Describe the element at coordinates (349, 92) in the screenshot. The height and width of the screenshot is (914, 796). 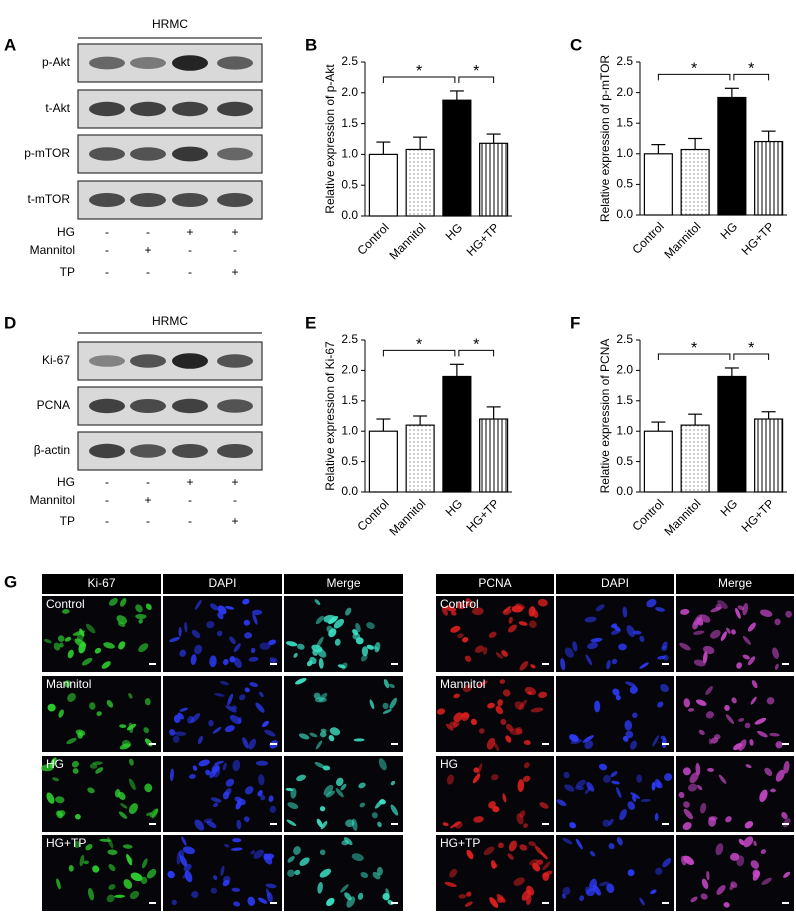
I see `y-tick-label: 2.0` at that location.